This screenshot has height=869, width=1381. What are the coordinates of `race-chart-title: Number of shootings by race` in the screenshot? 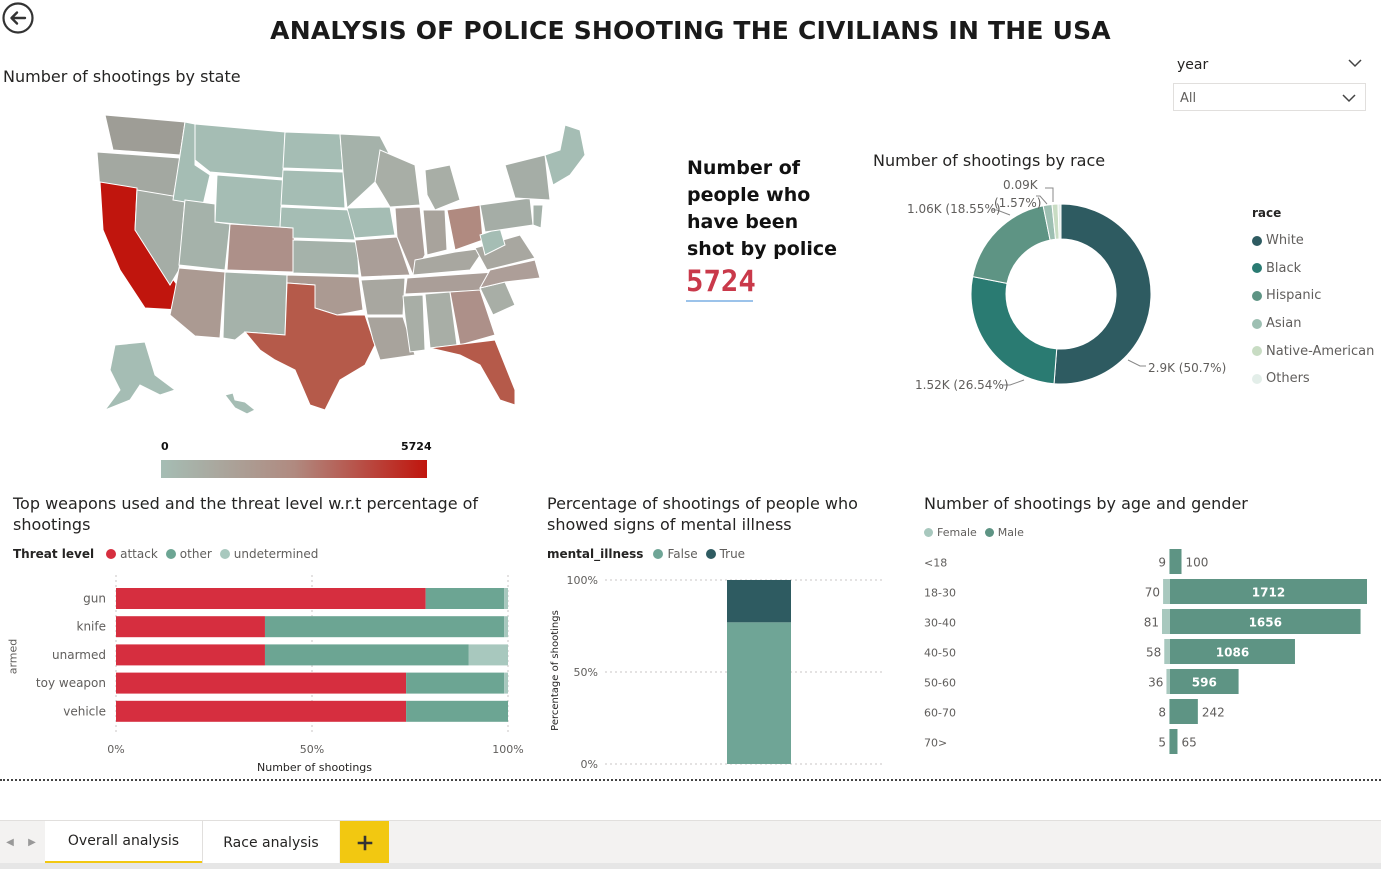 It's located at (989, 160).